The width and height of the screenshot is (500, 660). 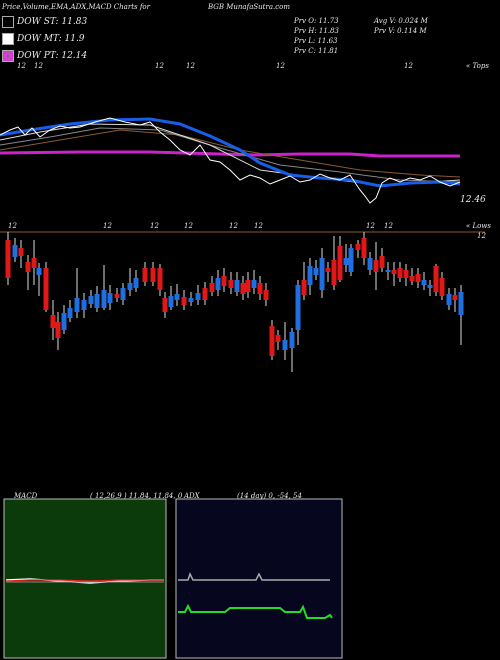 What do you see at coordinates (316, 31) in the screenshot?
I see `prev-high: Prv H: 11.83` at bounding box center [316, 31].